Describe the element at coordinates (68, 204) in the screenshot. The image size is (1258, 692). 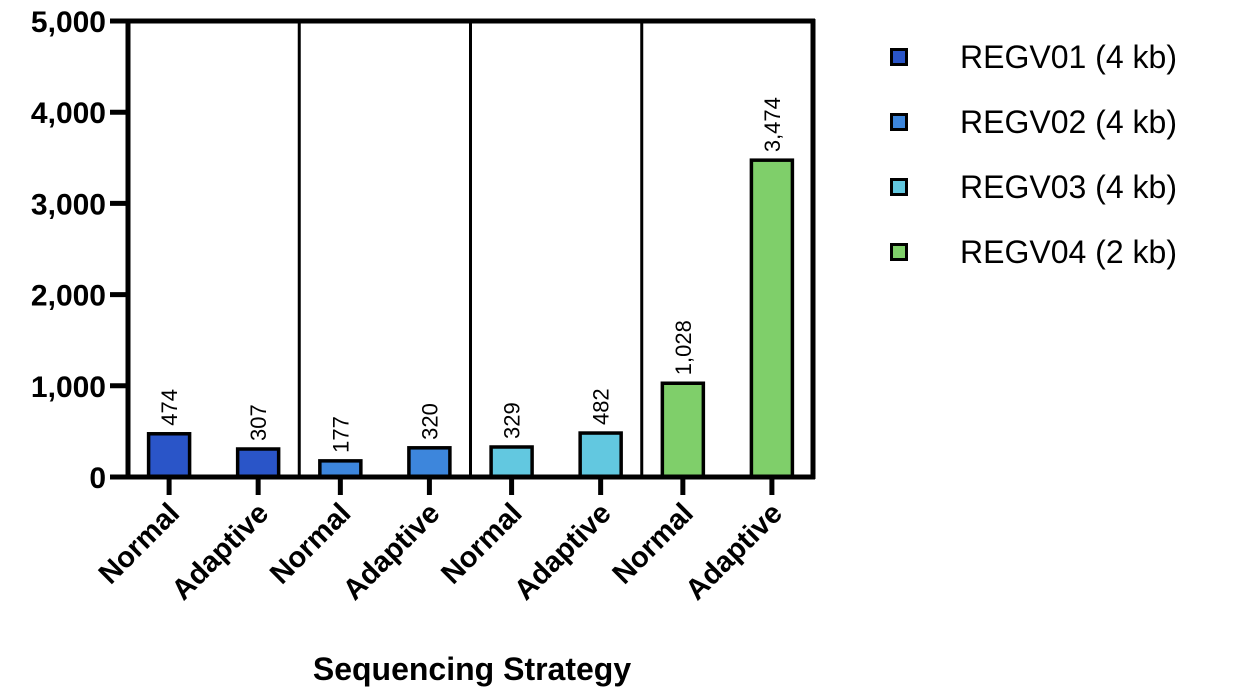
I see `y-tick-label: 3,000` at that location.